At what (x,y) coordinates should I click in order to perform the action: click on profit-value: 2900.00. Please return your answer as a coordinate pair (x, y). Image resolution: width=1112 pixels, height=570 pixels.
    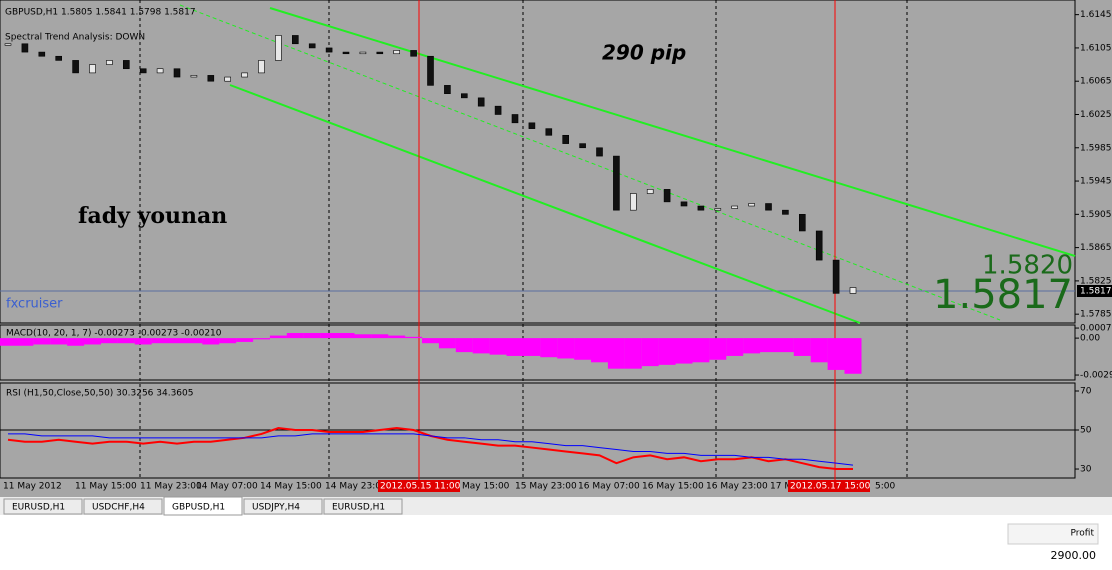
    Looking at the image, I should click on (1074, 555).